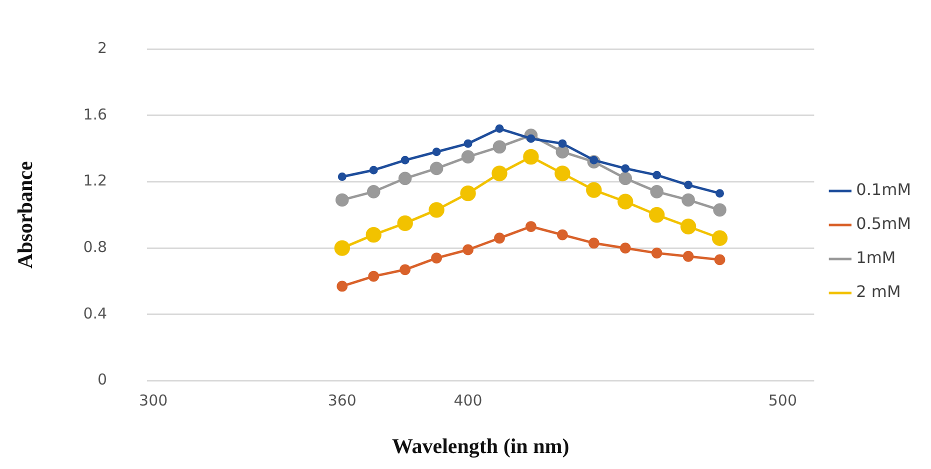 Image resolution: width=931 pixels, height=469 pixels. Describe the element at coordinates (25, 215) in the screenshot. I see `y-axis-title: Absorbance` at that location.